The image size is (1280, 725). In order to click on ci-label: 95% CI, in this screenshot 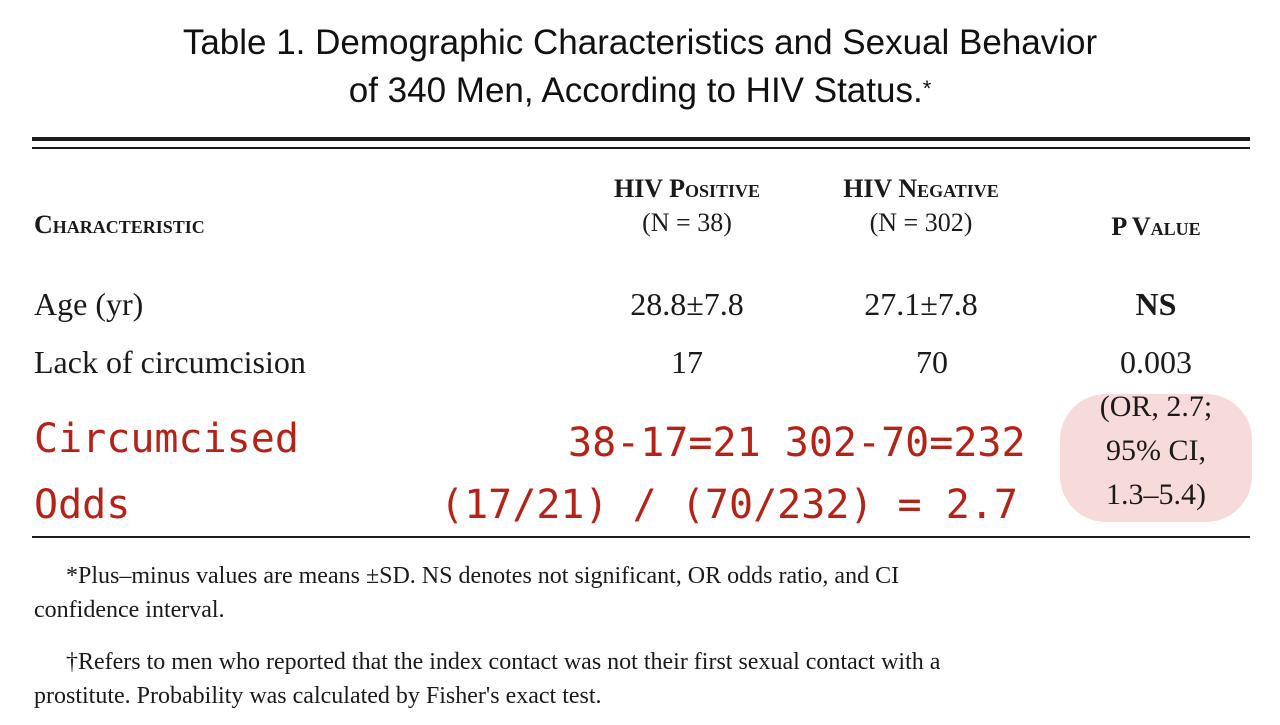, I will do `click(1156, 450)`.